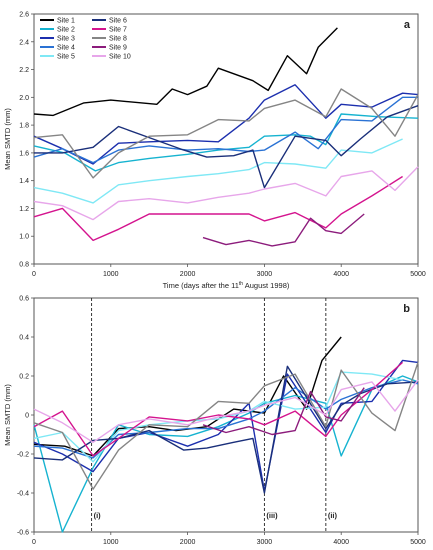 This screenshot has width=433, height=550. I want to click on legend-label: Site 9, so click(118, 48).